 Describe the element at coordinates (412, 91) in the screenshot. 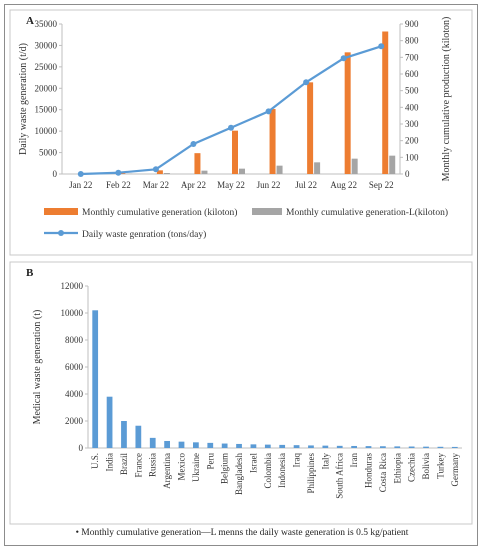

I see `panel-a-right-tick-label: 500` at that location.